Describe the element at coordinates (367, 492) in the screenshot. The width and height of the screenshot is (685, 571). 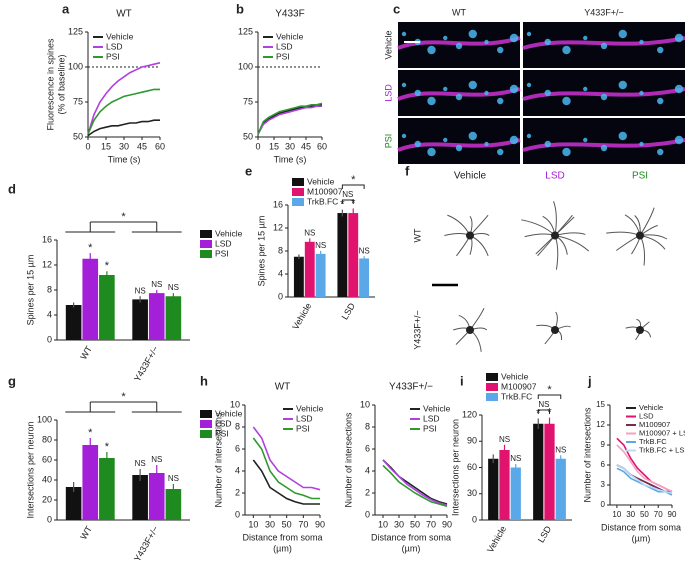
I see `y-tick-label: 2` at that location.